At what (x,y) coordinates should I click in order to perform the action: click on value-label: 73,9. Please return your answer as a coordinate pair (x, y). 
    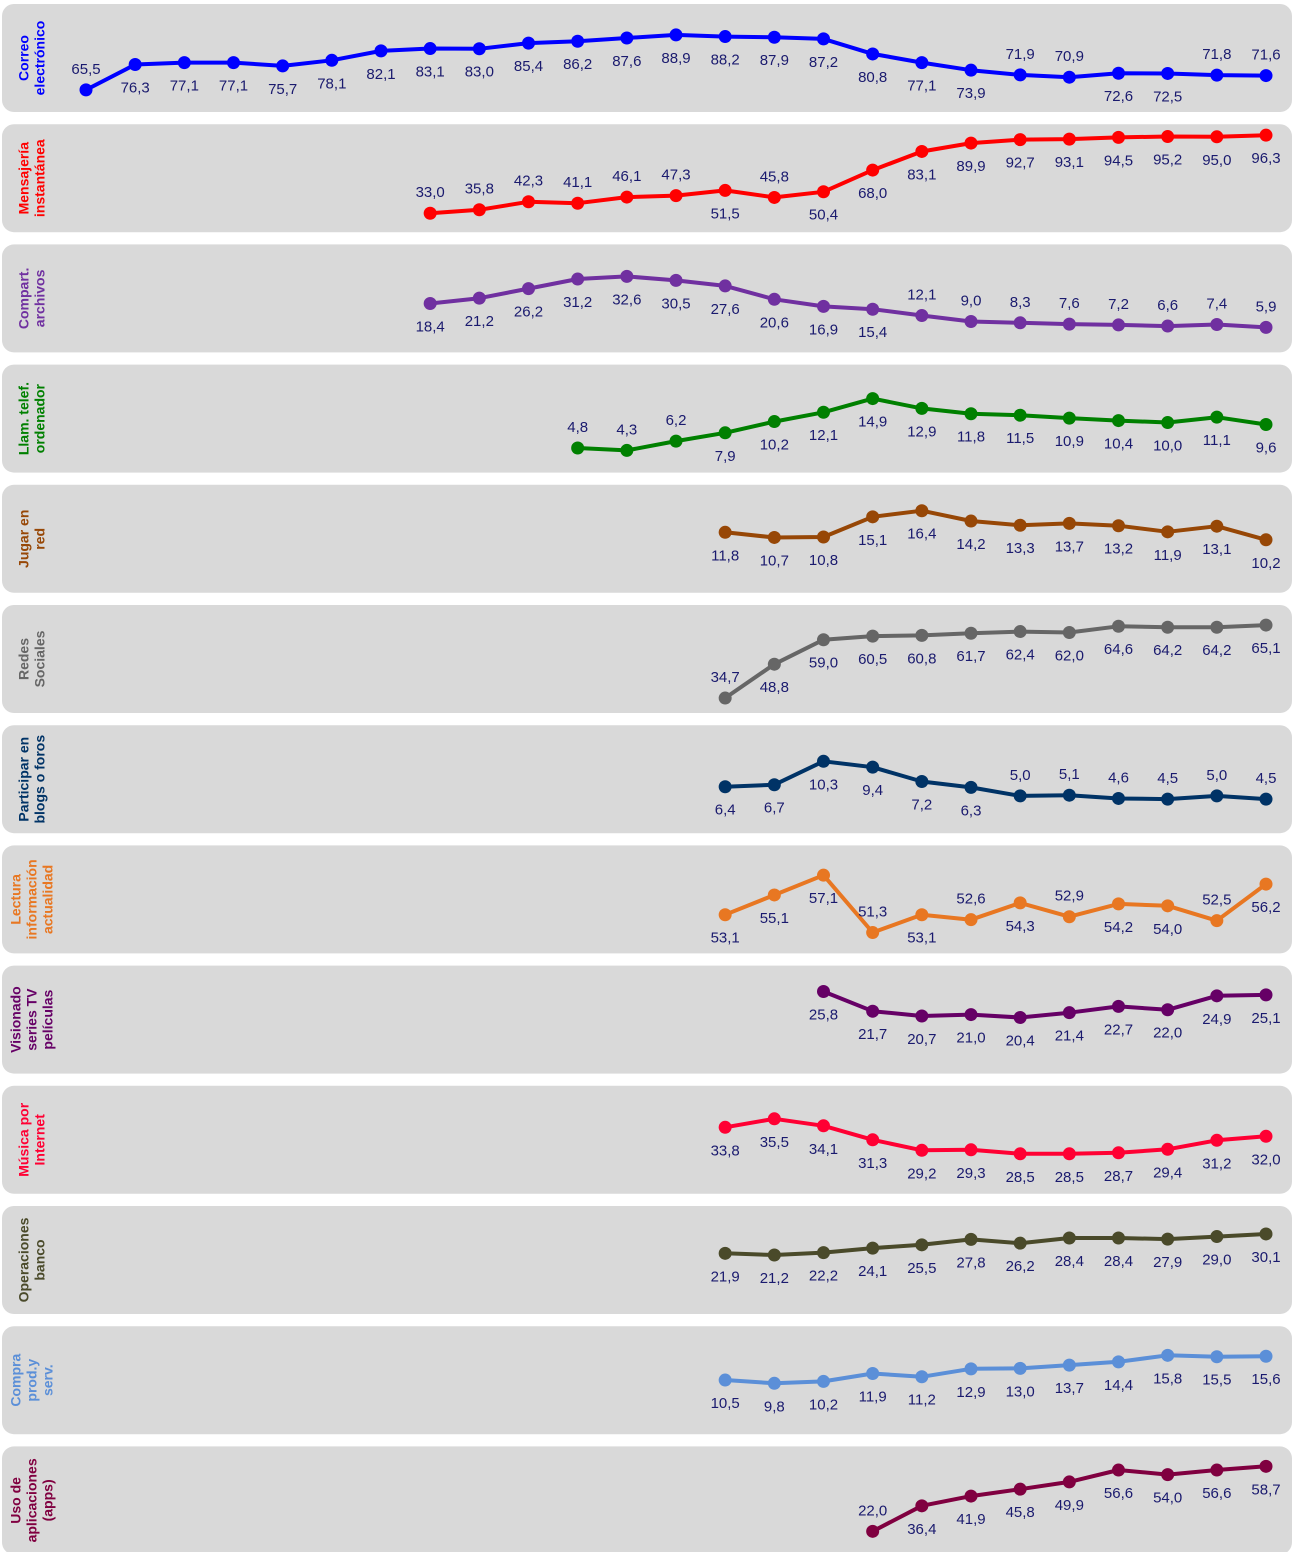
    Looking at the image, I should click on (970, 93).